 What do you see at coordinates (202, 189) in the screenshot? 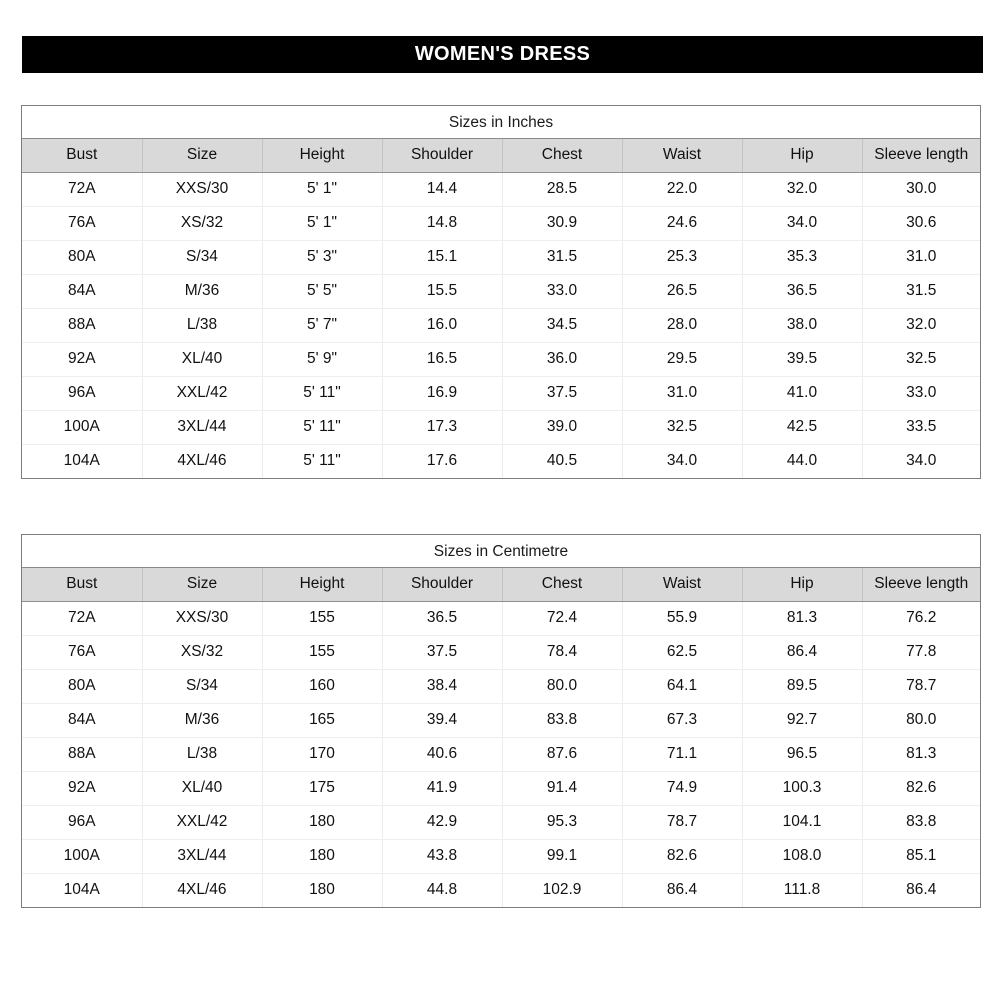
I see `cell-size: XXS/30` at bounding box center [202, 189].